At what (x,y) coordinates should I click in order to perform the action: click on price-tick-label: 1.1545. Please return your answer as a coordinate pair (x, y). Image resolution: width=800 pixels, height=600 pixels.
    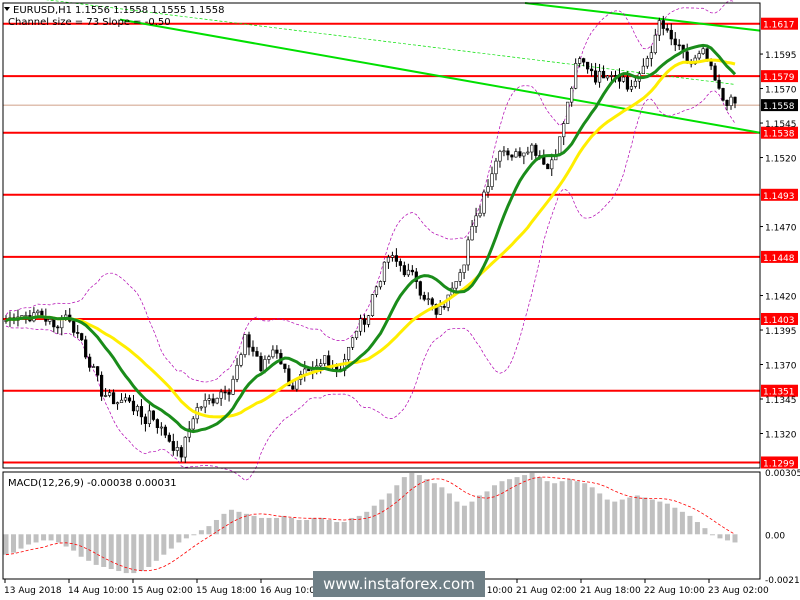
    Looking at the image, I should click on (781, 125).